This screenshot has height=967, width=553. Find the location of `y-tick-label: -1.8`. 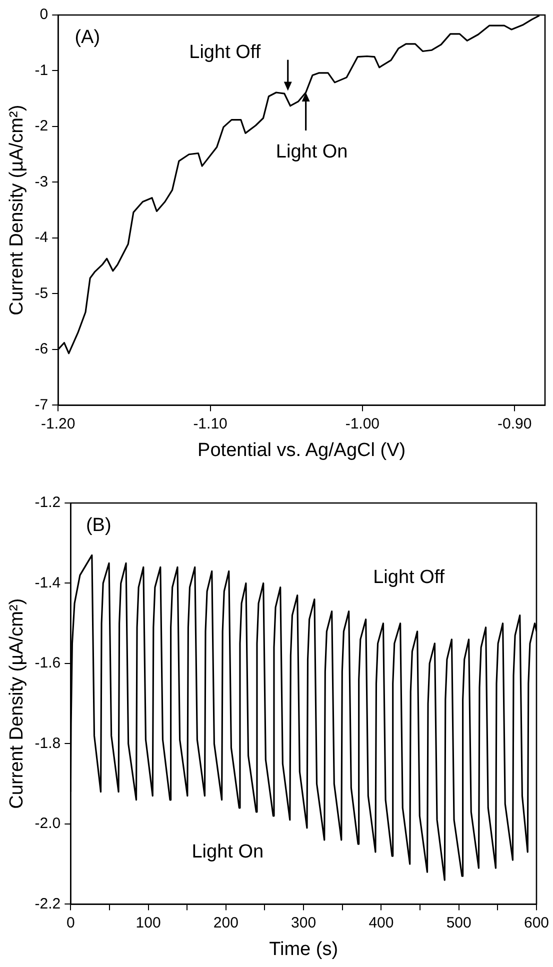

y-tick-label: -1.8 is located at coordinates (47, 743).